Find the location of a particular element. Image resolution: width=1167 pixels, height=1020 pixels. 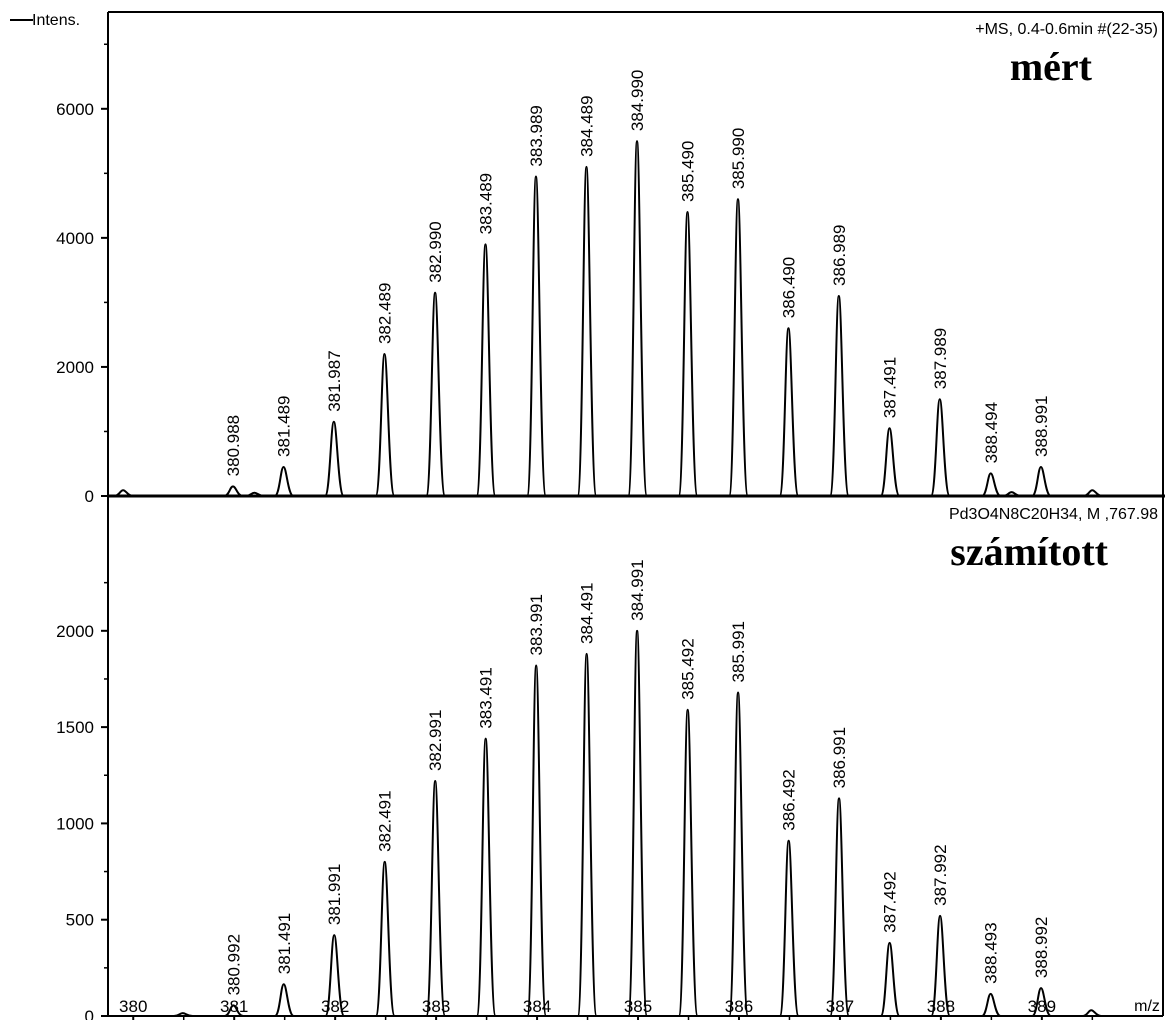

x-axis-label: m/z is located at coordinates (1147, 1006).